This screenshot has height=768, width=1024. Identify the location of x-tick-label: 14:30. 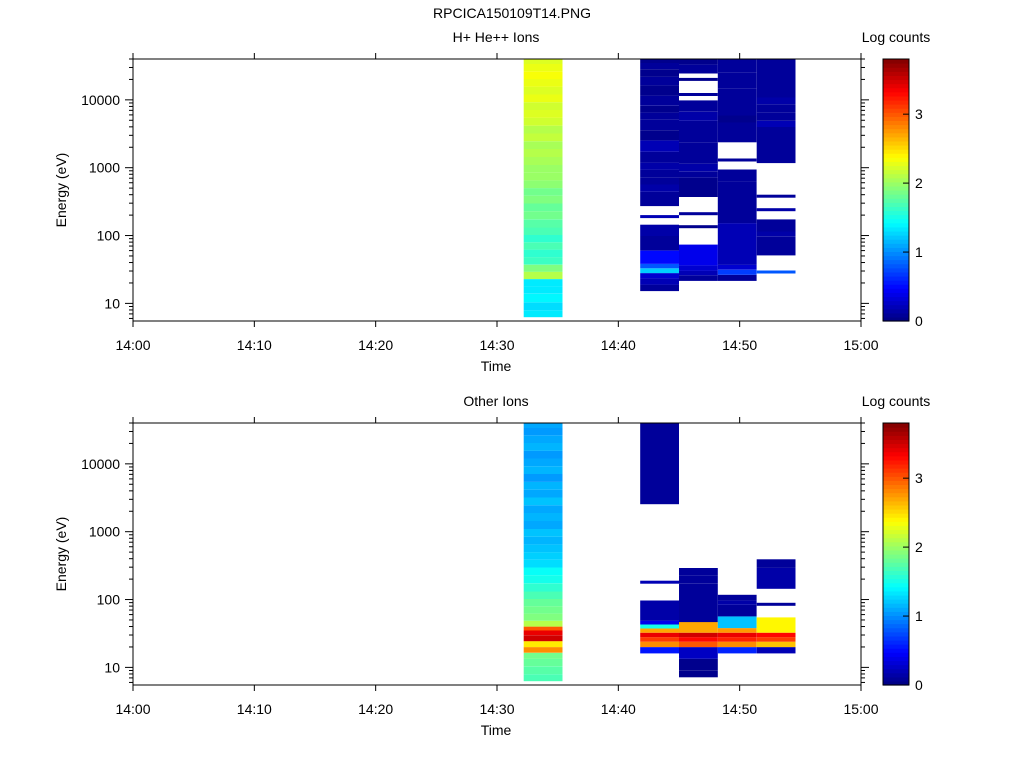
(496, 709).